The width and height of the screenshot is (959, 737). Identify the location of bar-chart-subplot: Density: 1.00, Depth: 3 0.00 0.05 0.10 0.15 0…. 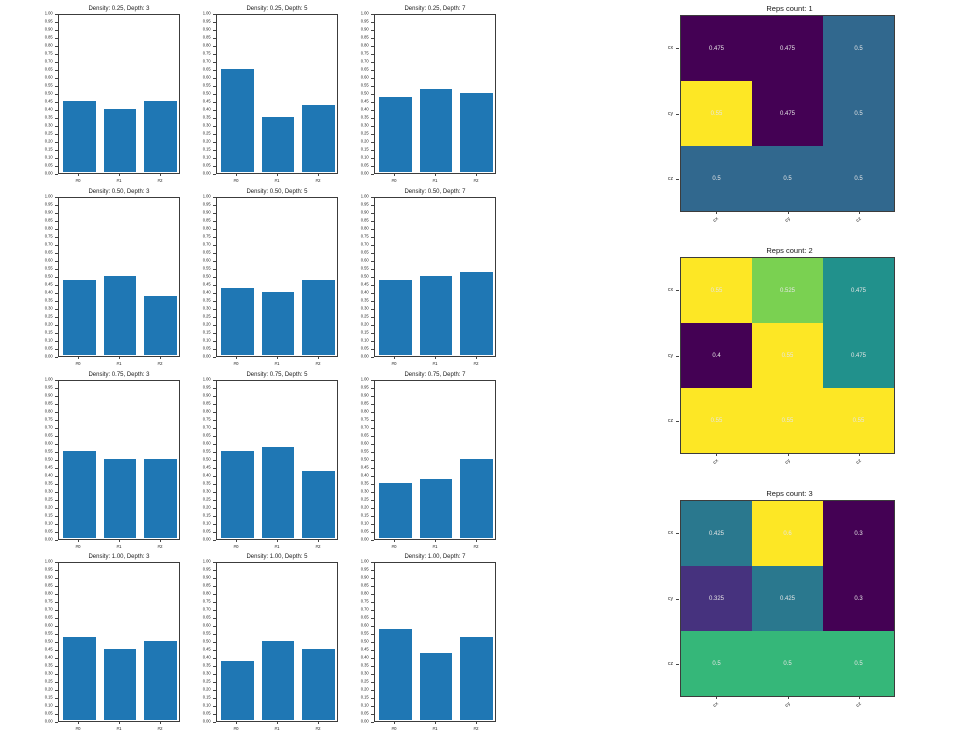
(109, 642).